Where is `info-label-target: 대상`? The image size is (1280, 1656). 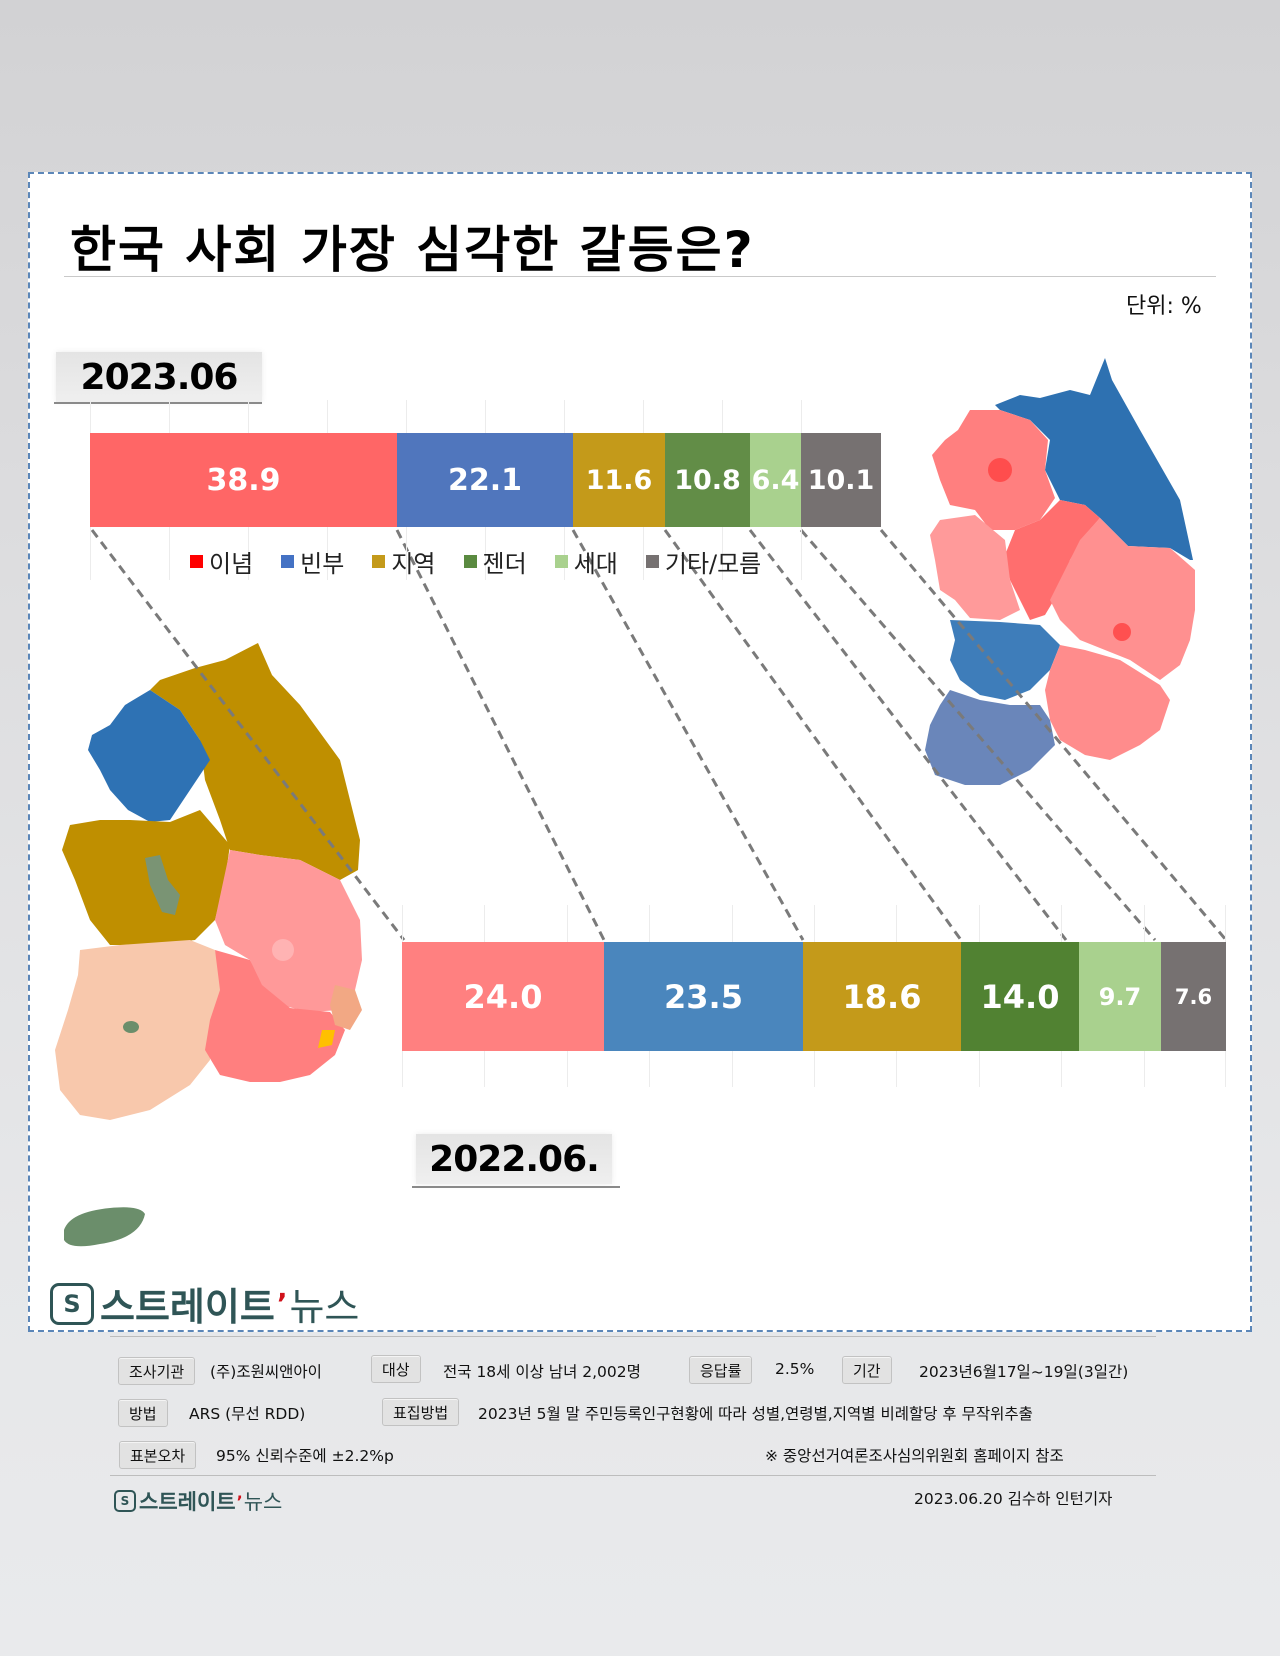 info-label-target: 대상 is located at coordinates (396, 1369).